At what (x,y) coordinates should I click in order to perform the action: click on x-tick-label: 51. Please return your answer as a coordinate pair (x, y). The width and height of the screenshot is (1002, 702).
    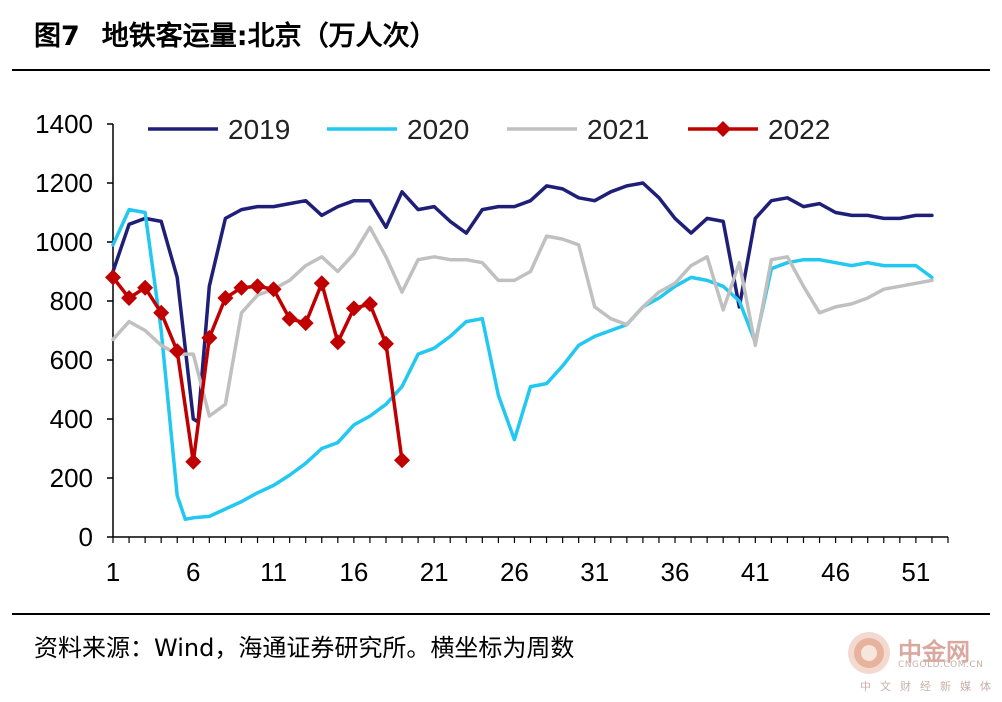
    Looking at the image, I should click on (915, 572).